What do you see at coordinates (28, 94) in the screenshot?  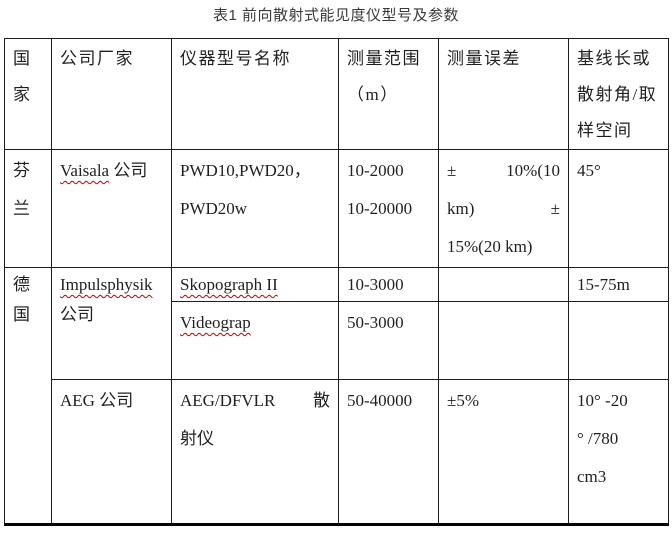 I see `header-country: 国家` at bounding box center [28, 94].